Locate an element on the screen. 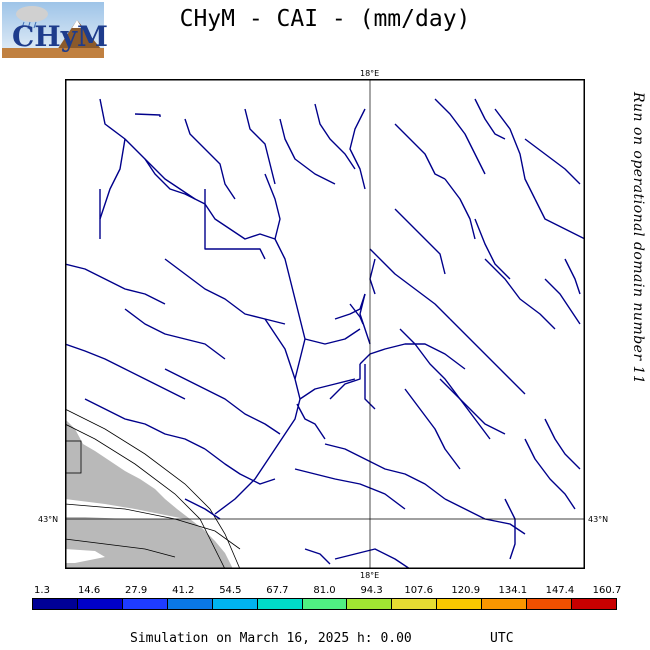 This screenshot has width=650, height=650. colorbar-tick-label: 120.9 is located at coordinates (466, 590).